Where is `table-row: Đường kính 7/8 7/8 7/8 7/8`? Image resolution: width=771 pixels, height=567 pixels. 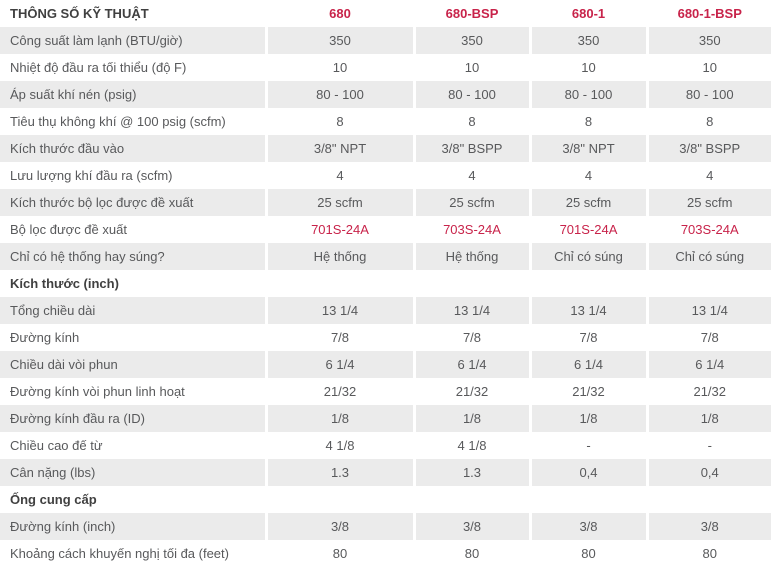 table-row: Đường kính 7/8 7/8 7/8 7/8 is located at coordinates (385, 337).